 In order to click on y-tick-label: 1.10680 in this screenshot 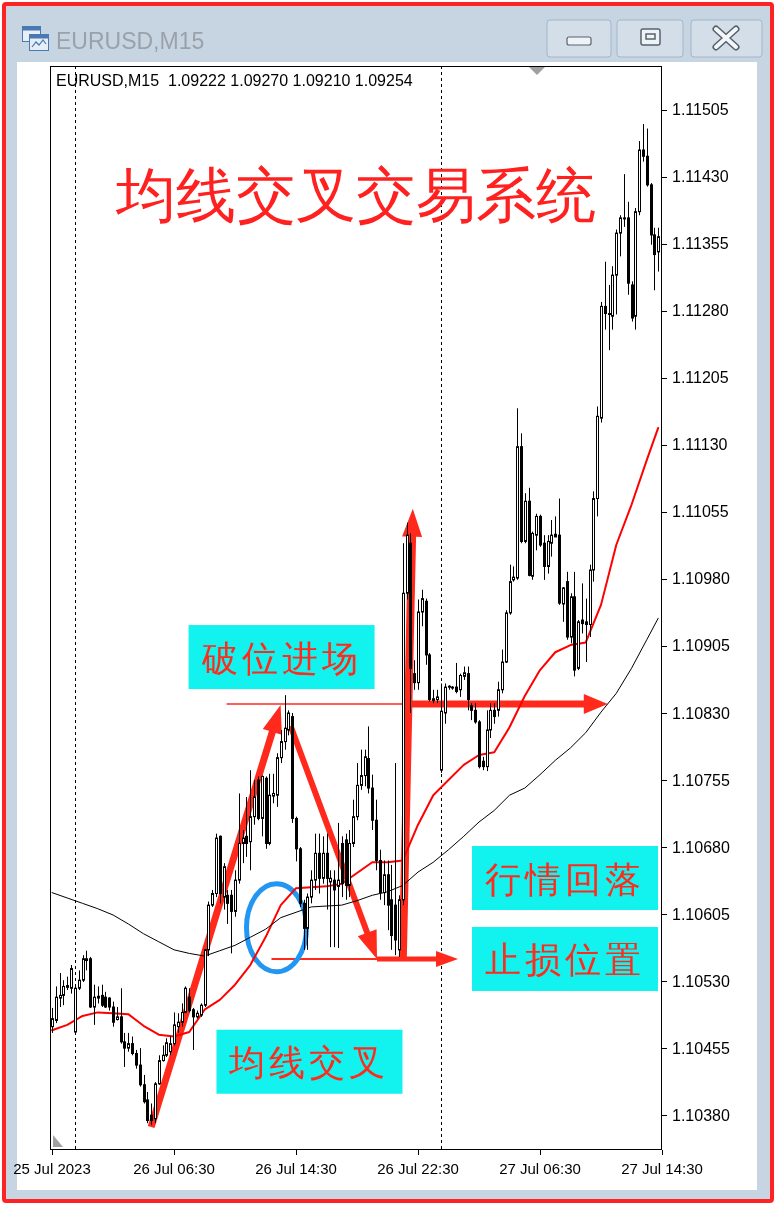, I will do `click(701, 847)`.